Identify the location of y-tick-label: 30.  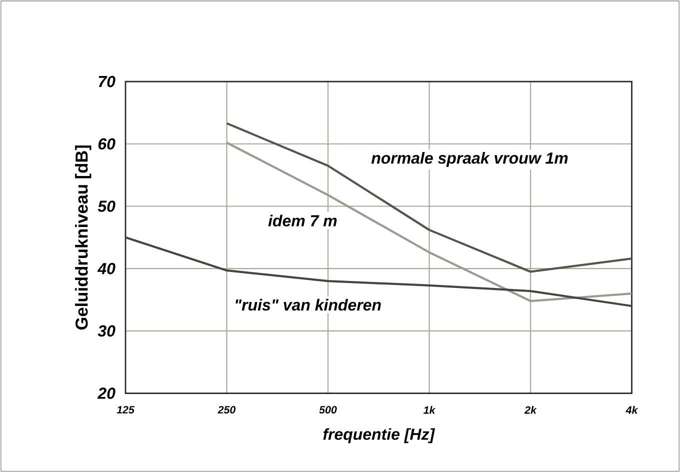
(107, 331).